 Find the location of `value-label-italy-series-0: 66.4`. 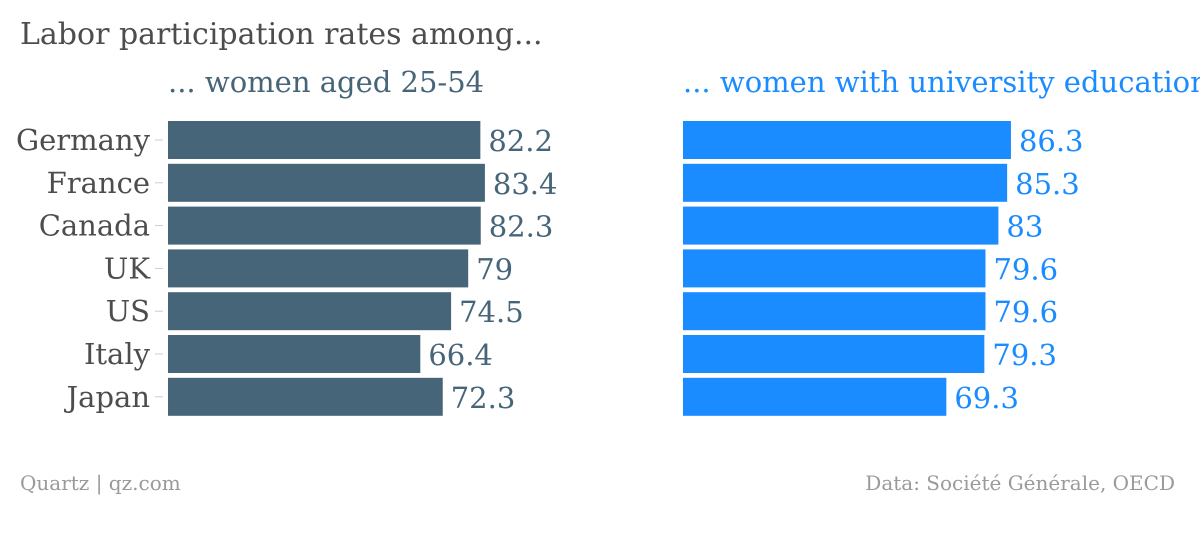

value-label-italy-series-0: 66.4 is located at coordinates (460, 355).